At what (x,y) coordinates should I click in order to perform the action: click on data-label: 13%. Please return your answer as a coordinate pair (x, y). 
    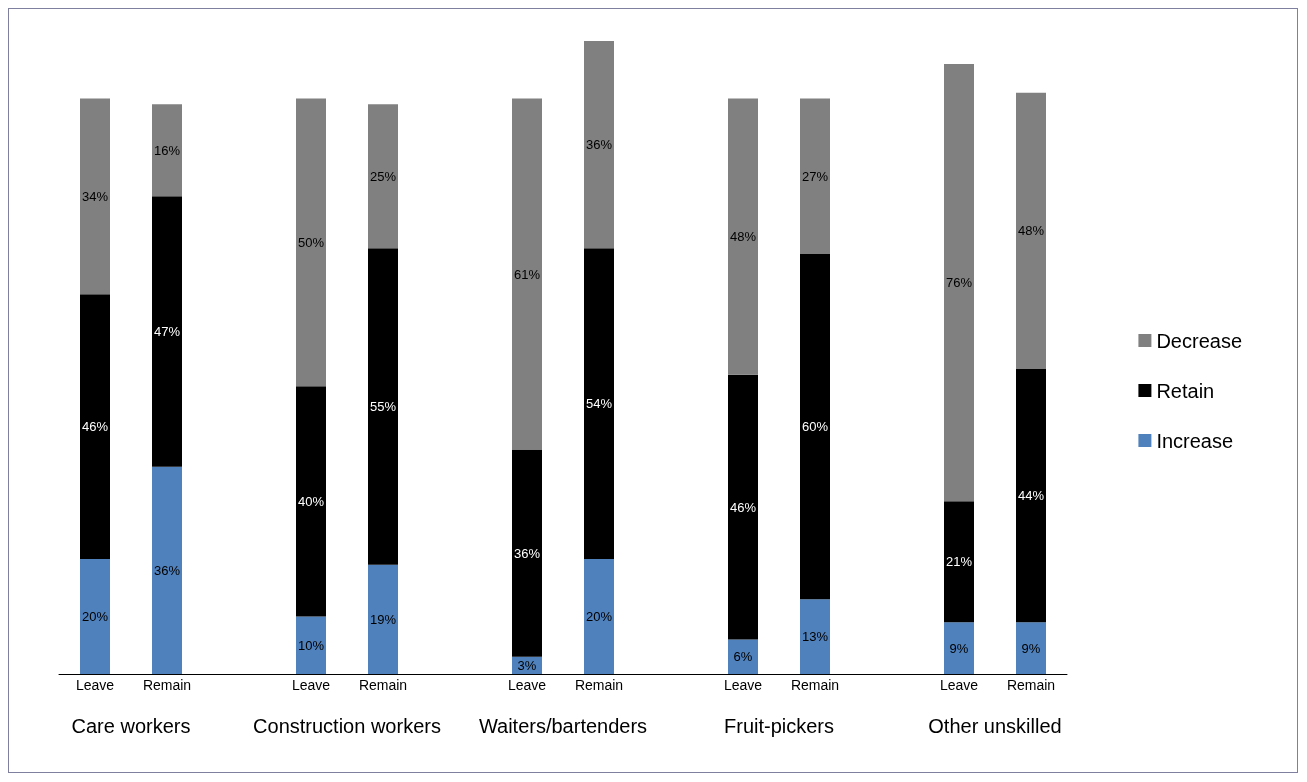
    Looking at the image, I should click on (815, 637).